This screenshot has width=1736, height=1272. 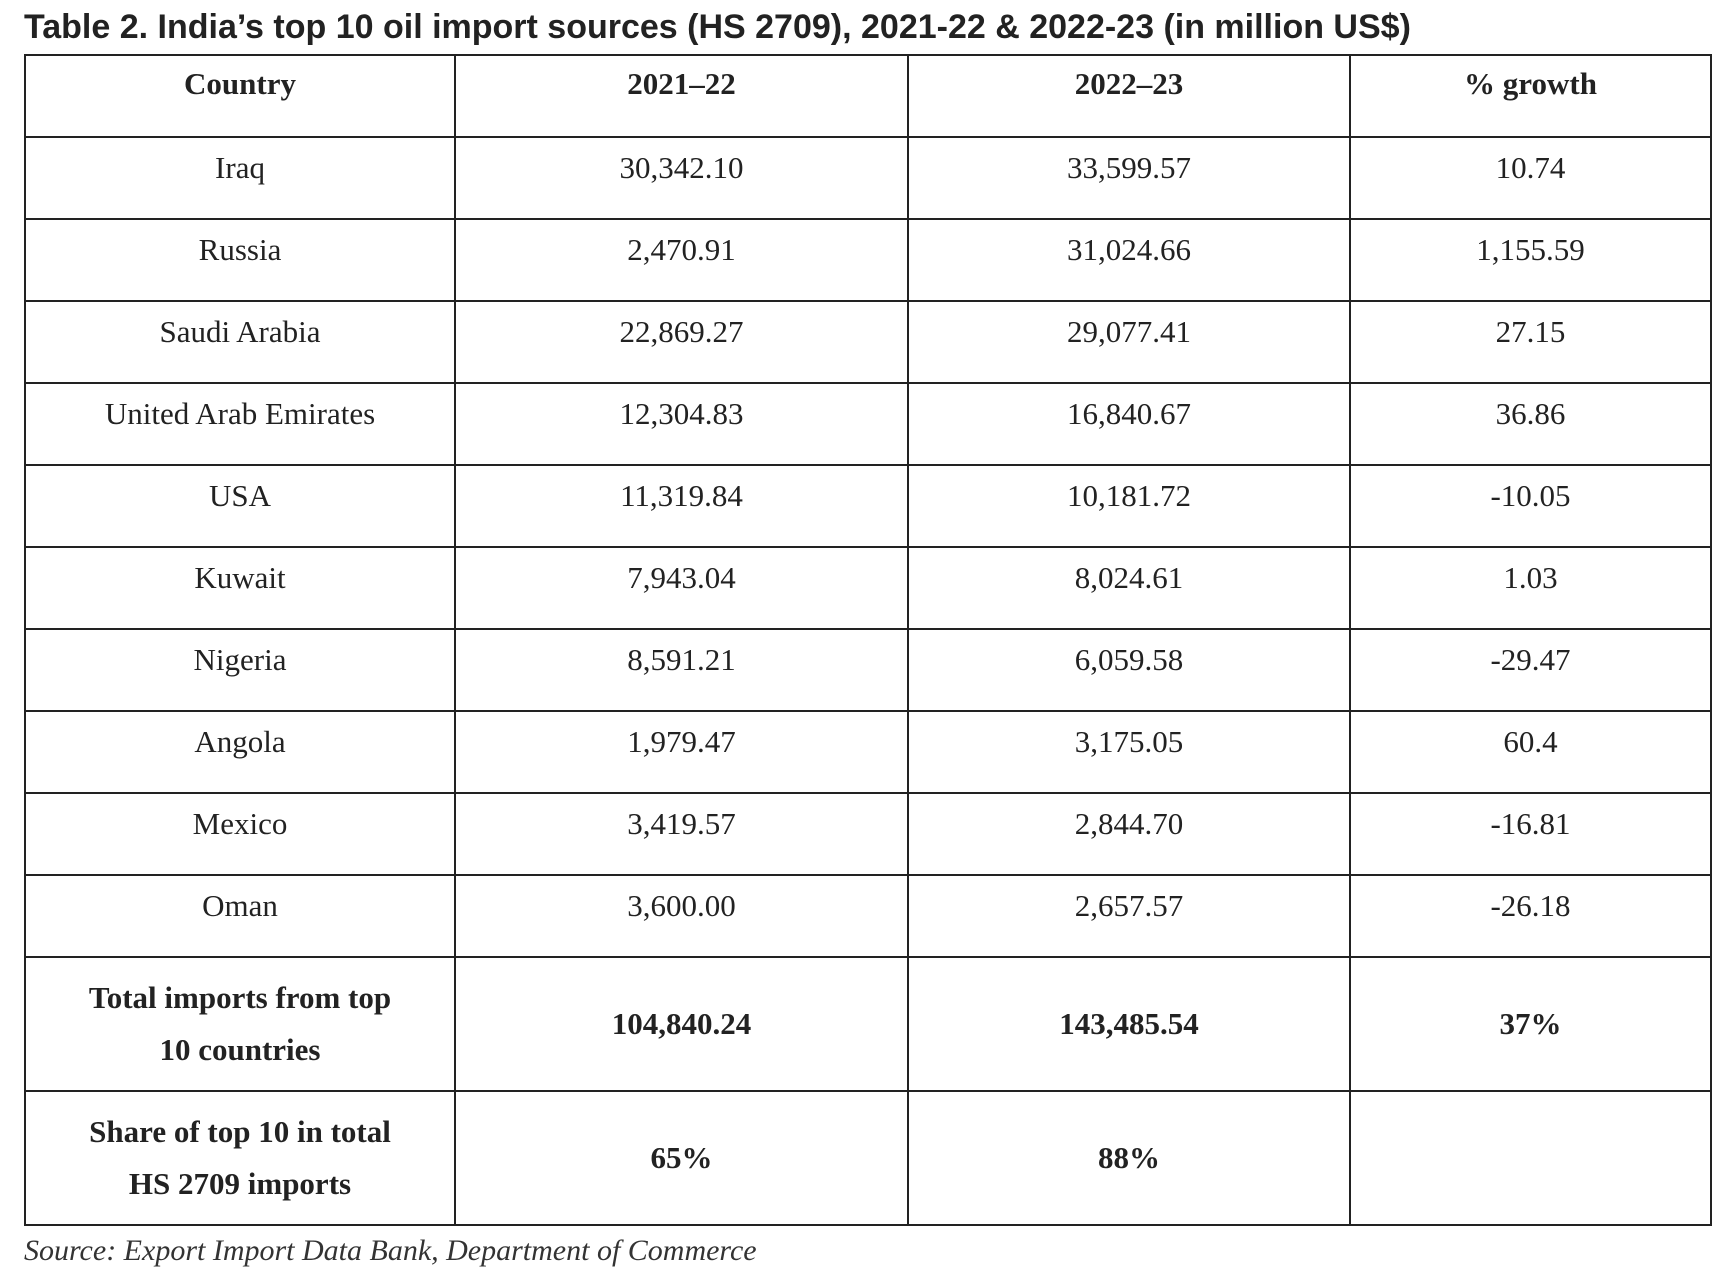 I want to click on table-row: Saudi Arabia 22,869.27 29,077.41 27.15, so click(x=868, y=342).